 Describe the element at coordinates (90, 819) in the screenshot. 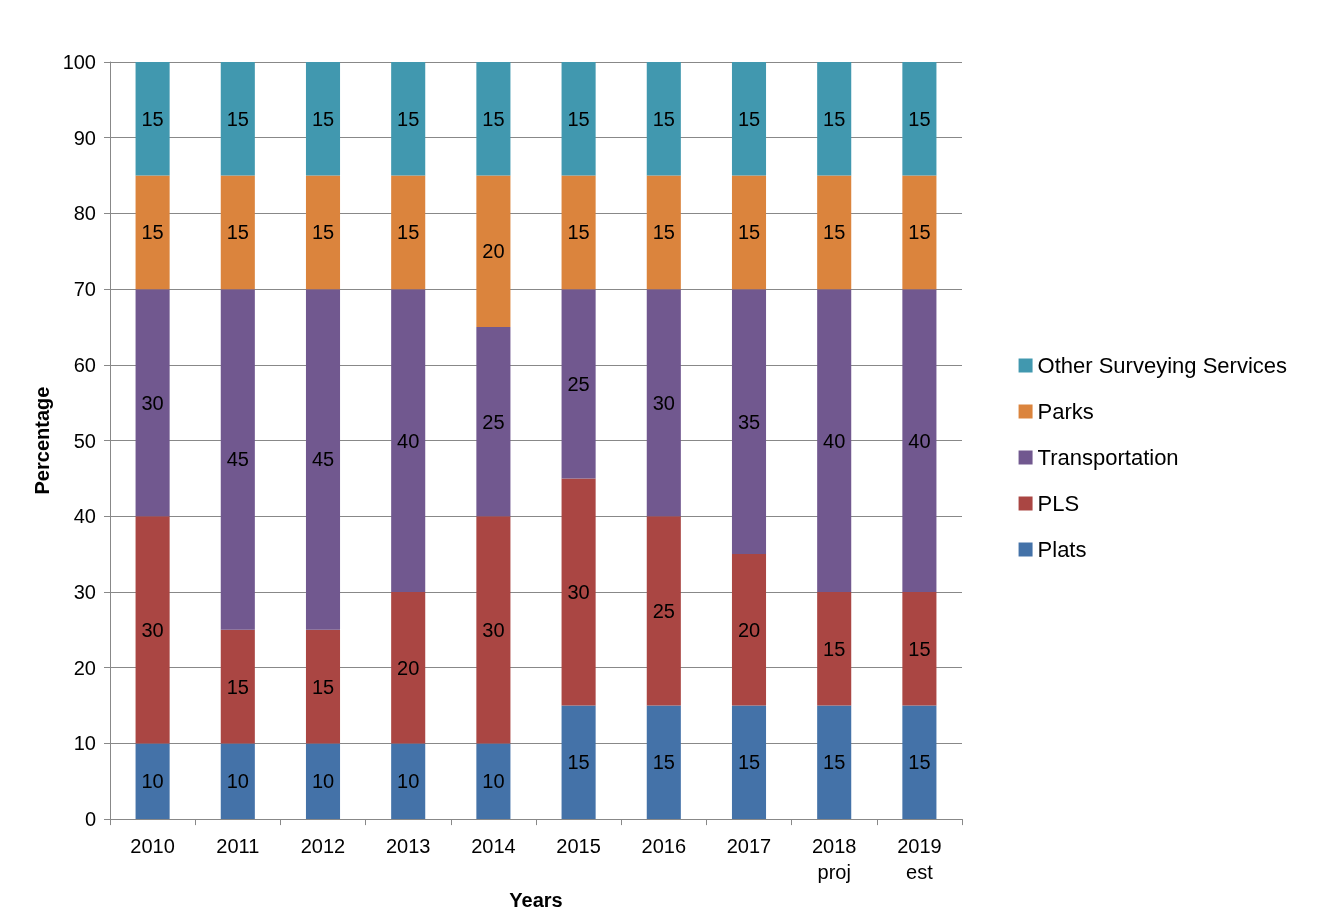

I see `y-tick-label: 0` at that location.